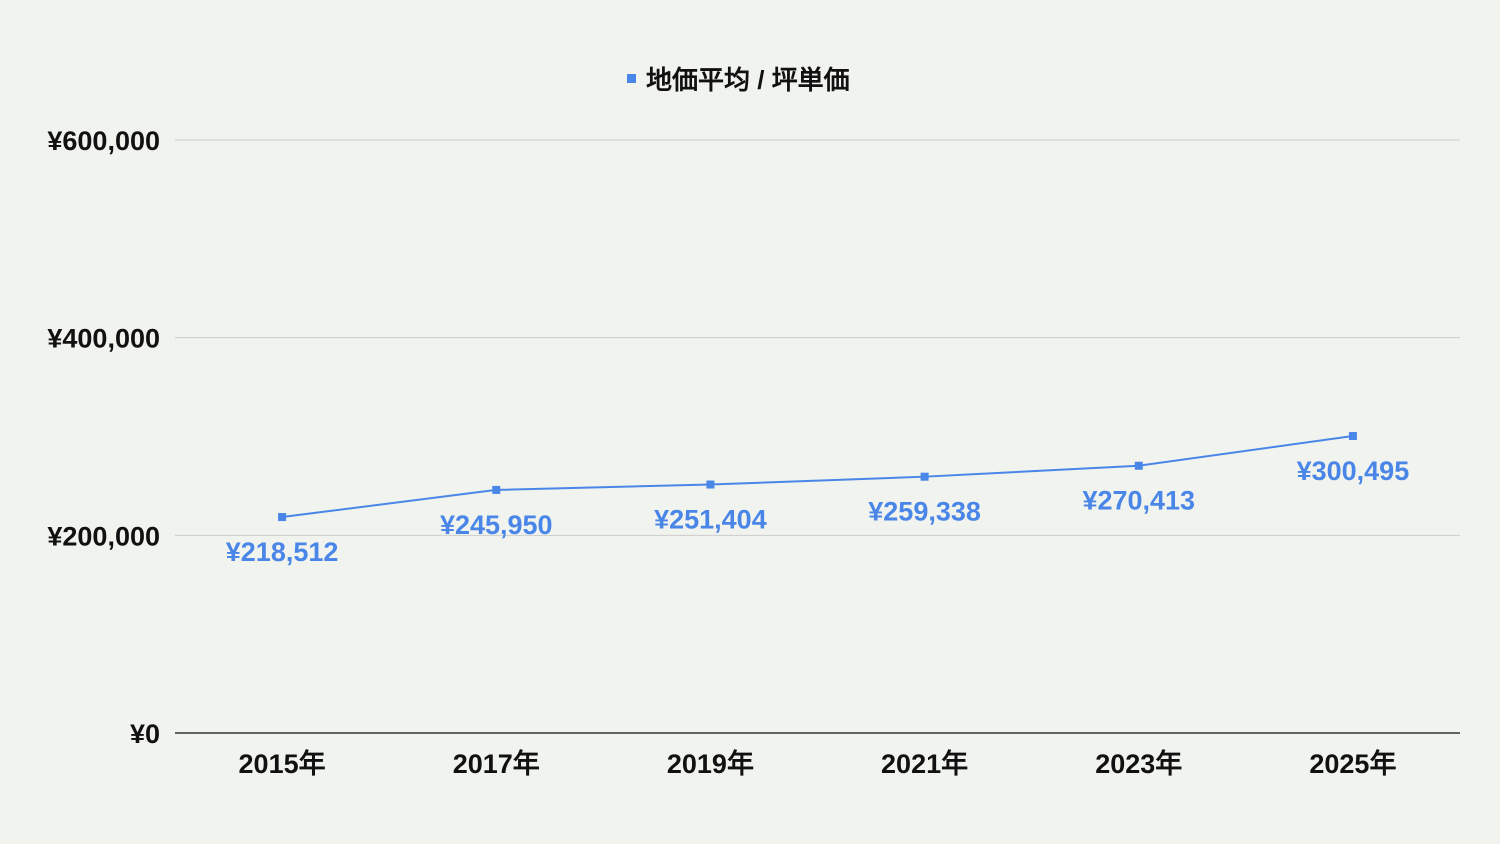 The image size is (1500, 844). I want to click on x-tick-label: 2015年, so click(282, 763).